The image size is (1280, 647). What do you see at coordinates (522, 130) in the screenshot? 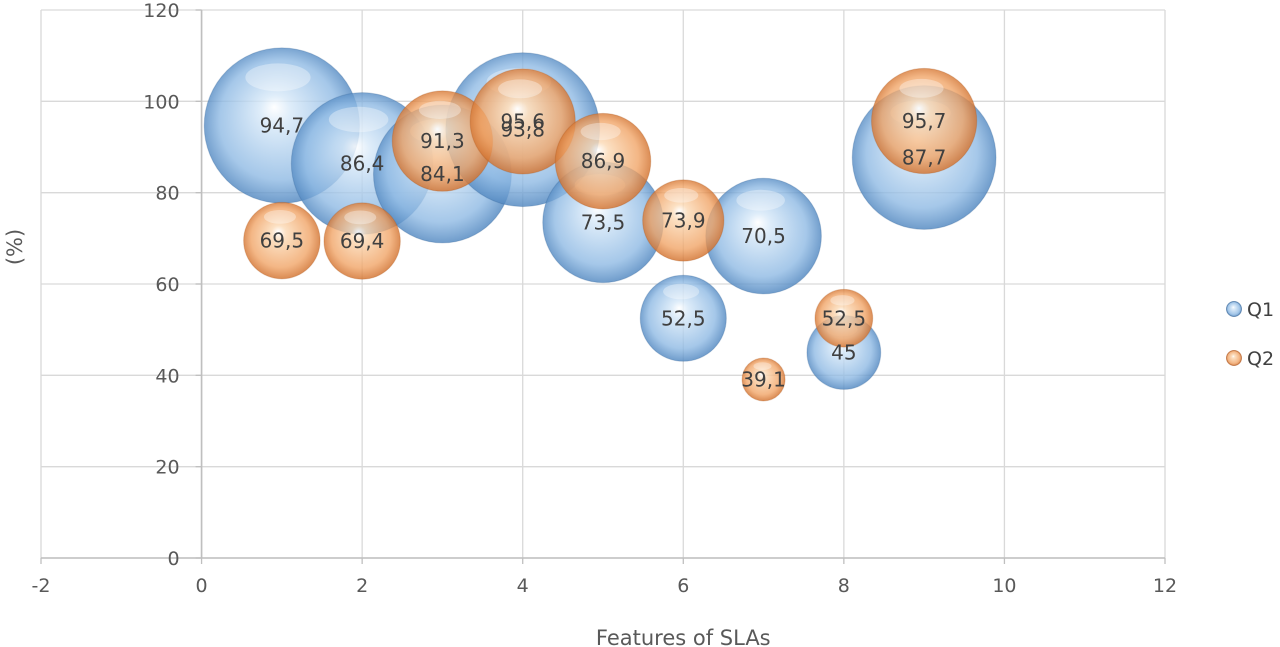
I see `data-label-q1: 93,8` at bounding box center [522, 130].